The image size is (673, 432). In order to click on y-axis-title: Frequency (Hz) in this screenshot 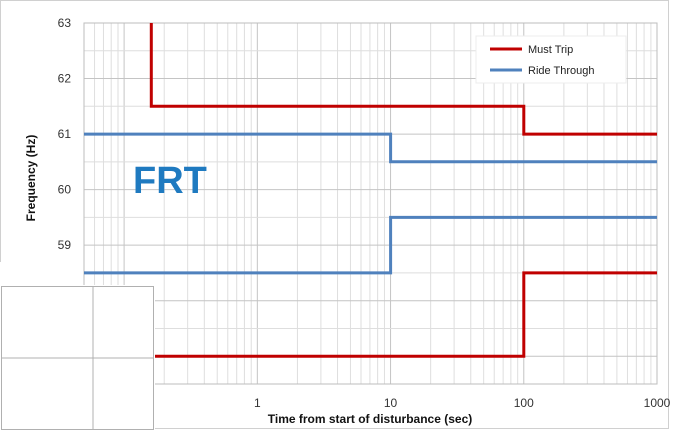, I will do `click(31, 178)`.